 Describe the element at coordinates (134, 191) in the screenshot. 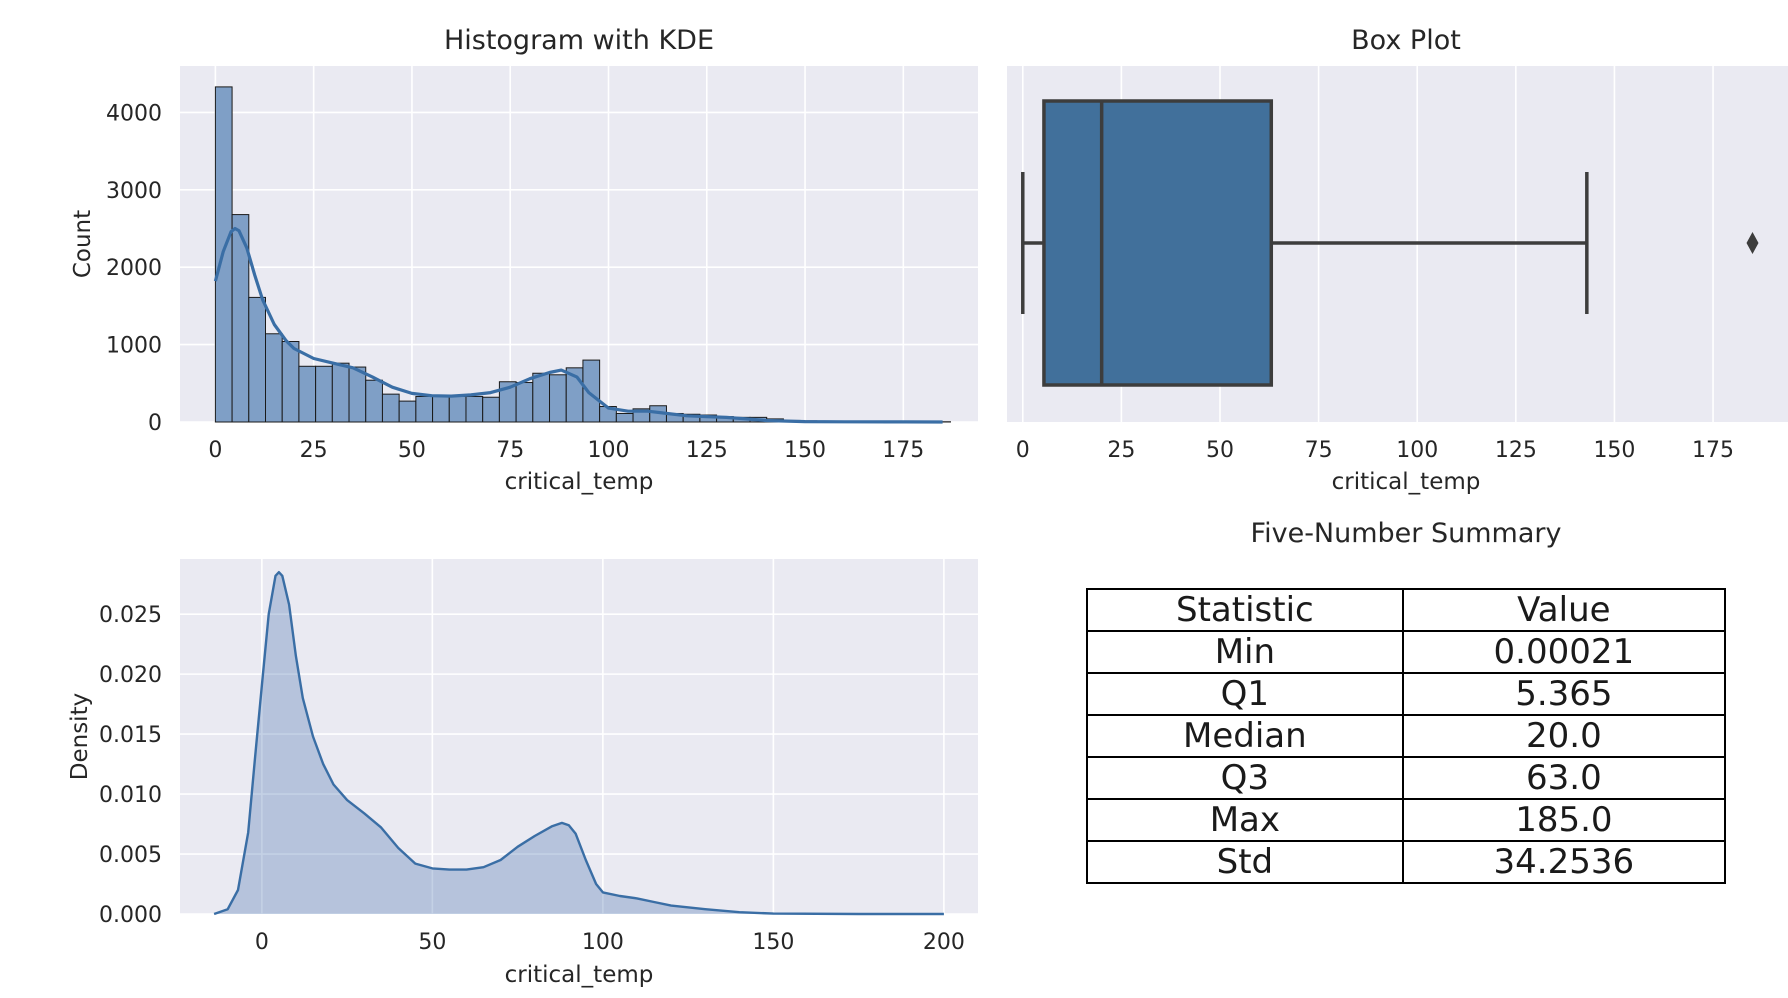

I see `y-tick-label: 3000` at that location.